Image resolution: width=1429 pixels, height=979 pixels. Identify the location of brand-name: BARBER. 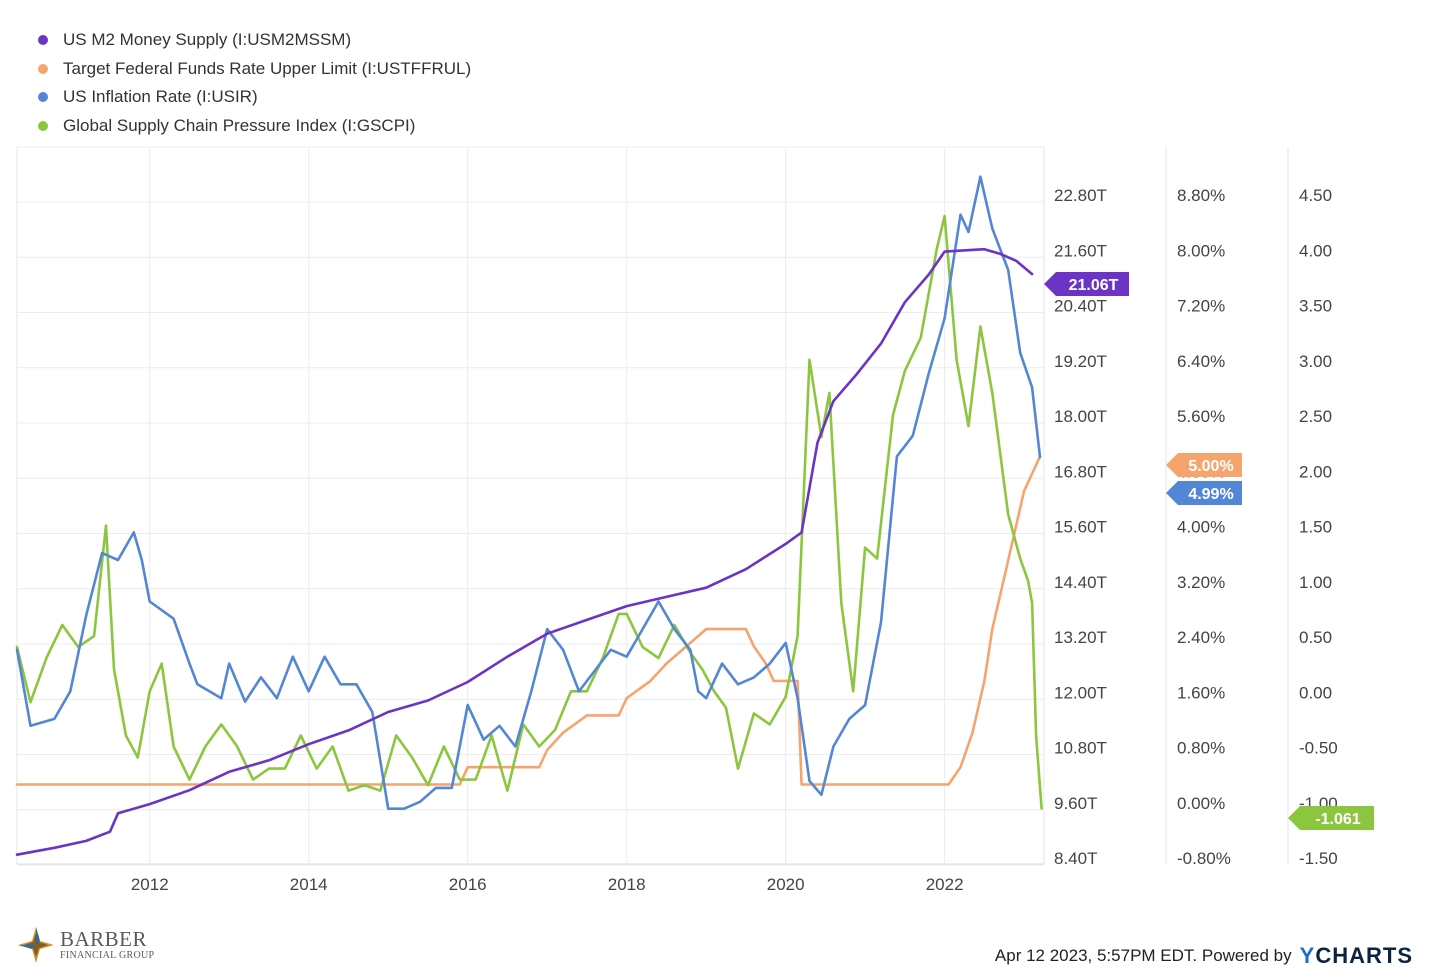
(104, 939).